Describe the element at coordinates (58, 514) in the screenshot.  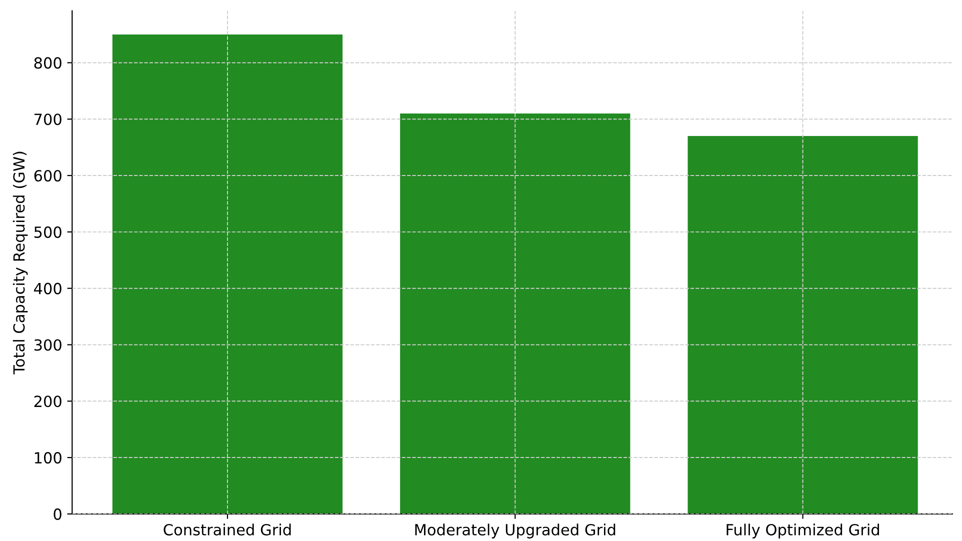
I see `y-tick-label: 0` at that location.